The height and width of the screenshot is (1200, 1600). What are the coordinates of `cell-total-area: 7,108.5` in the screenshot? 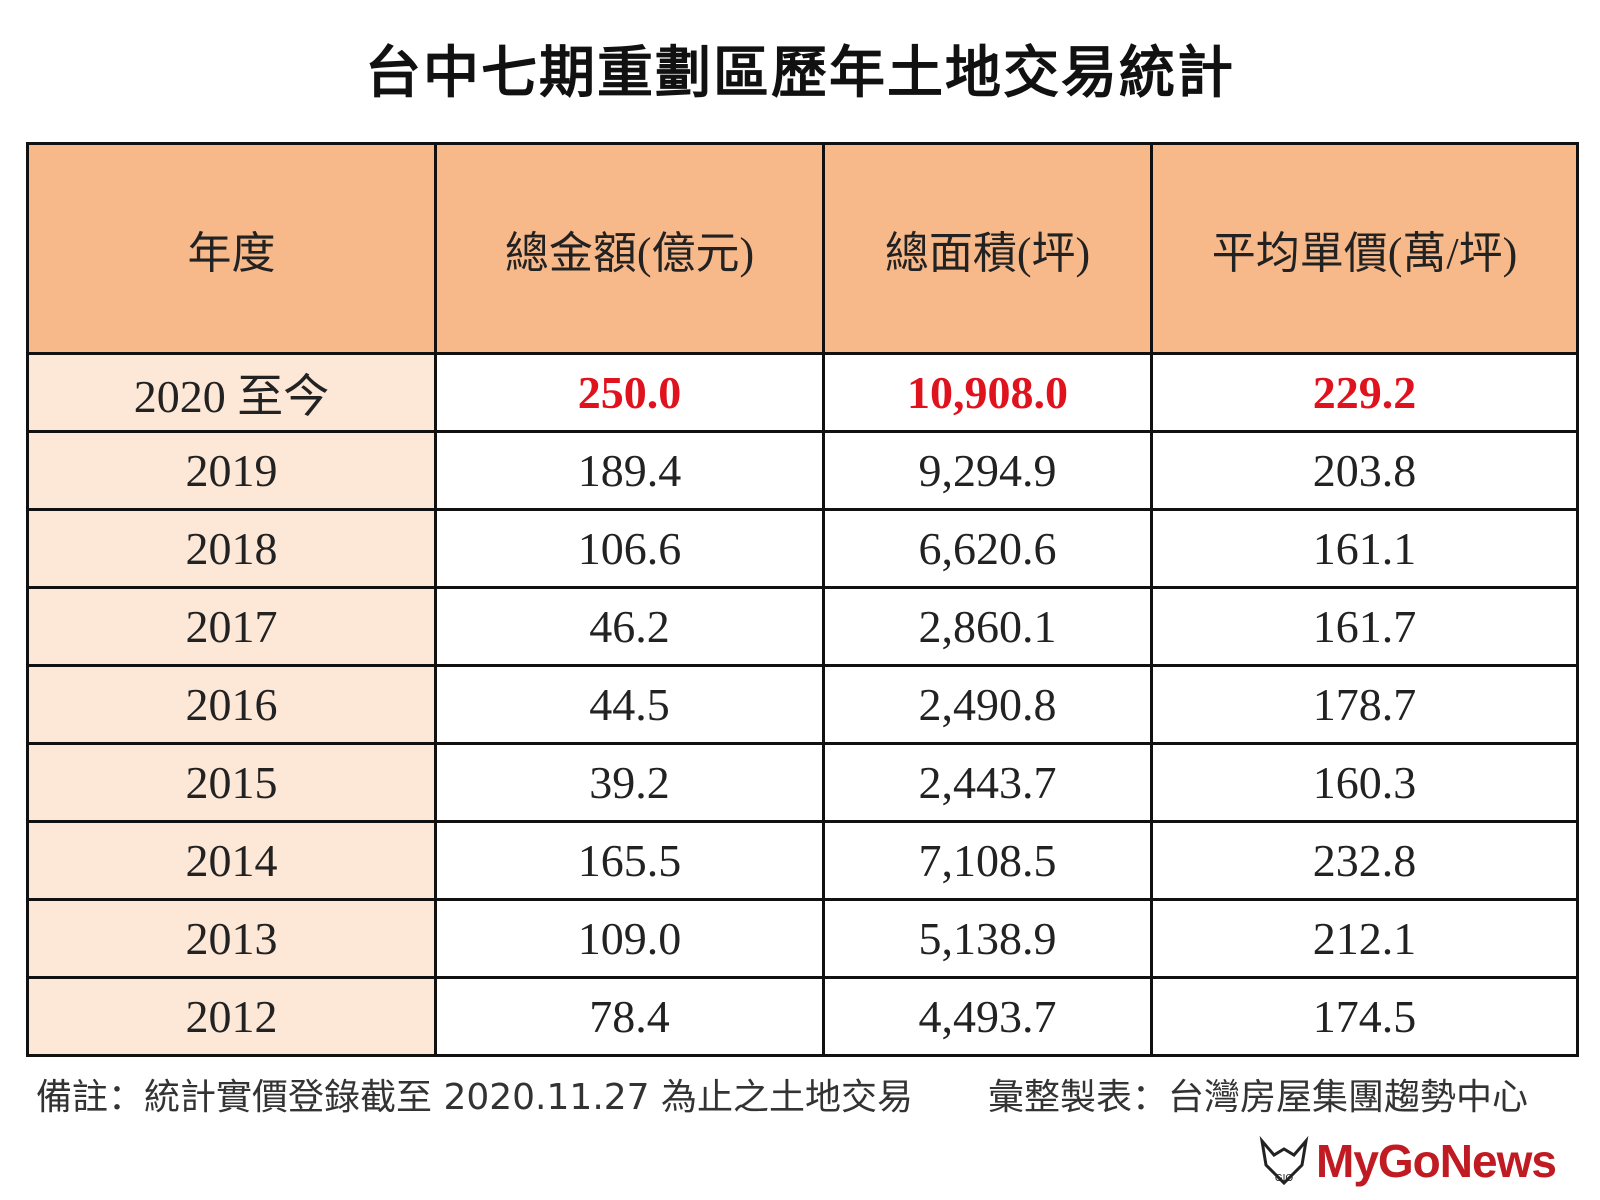 It's located at (987, 860).